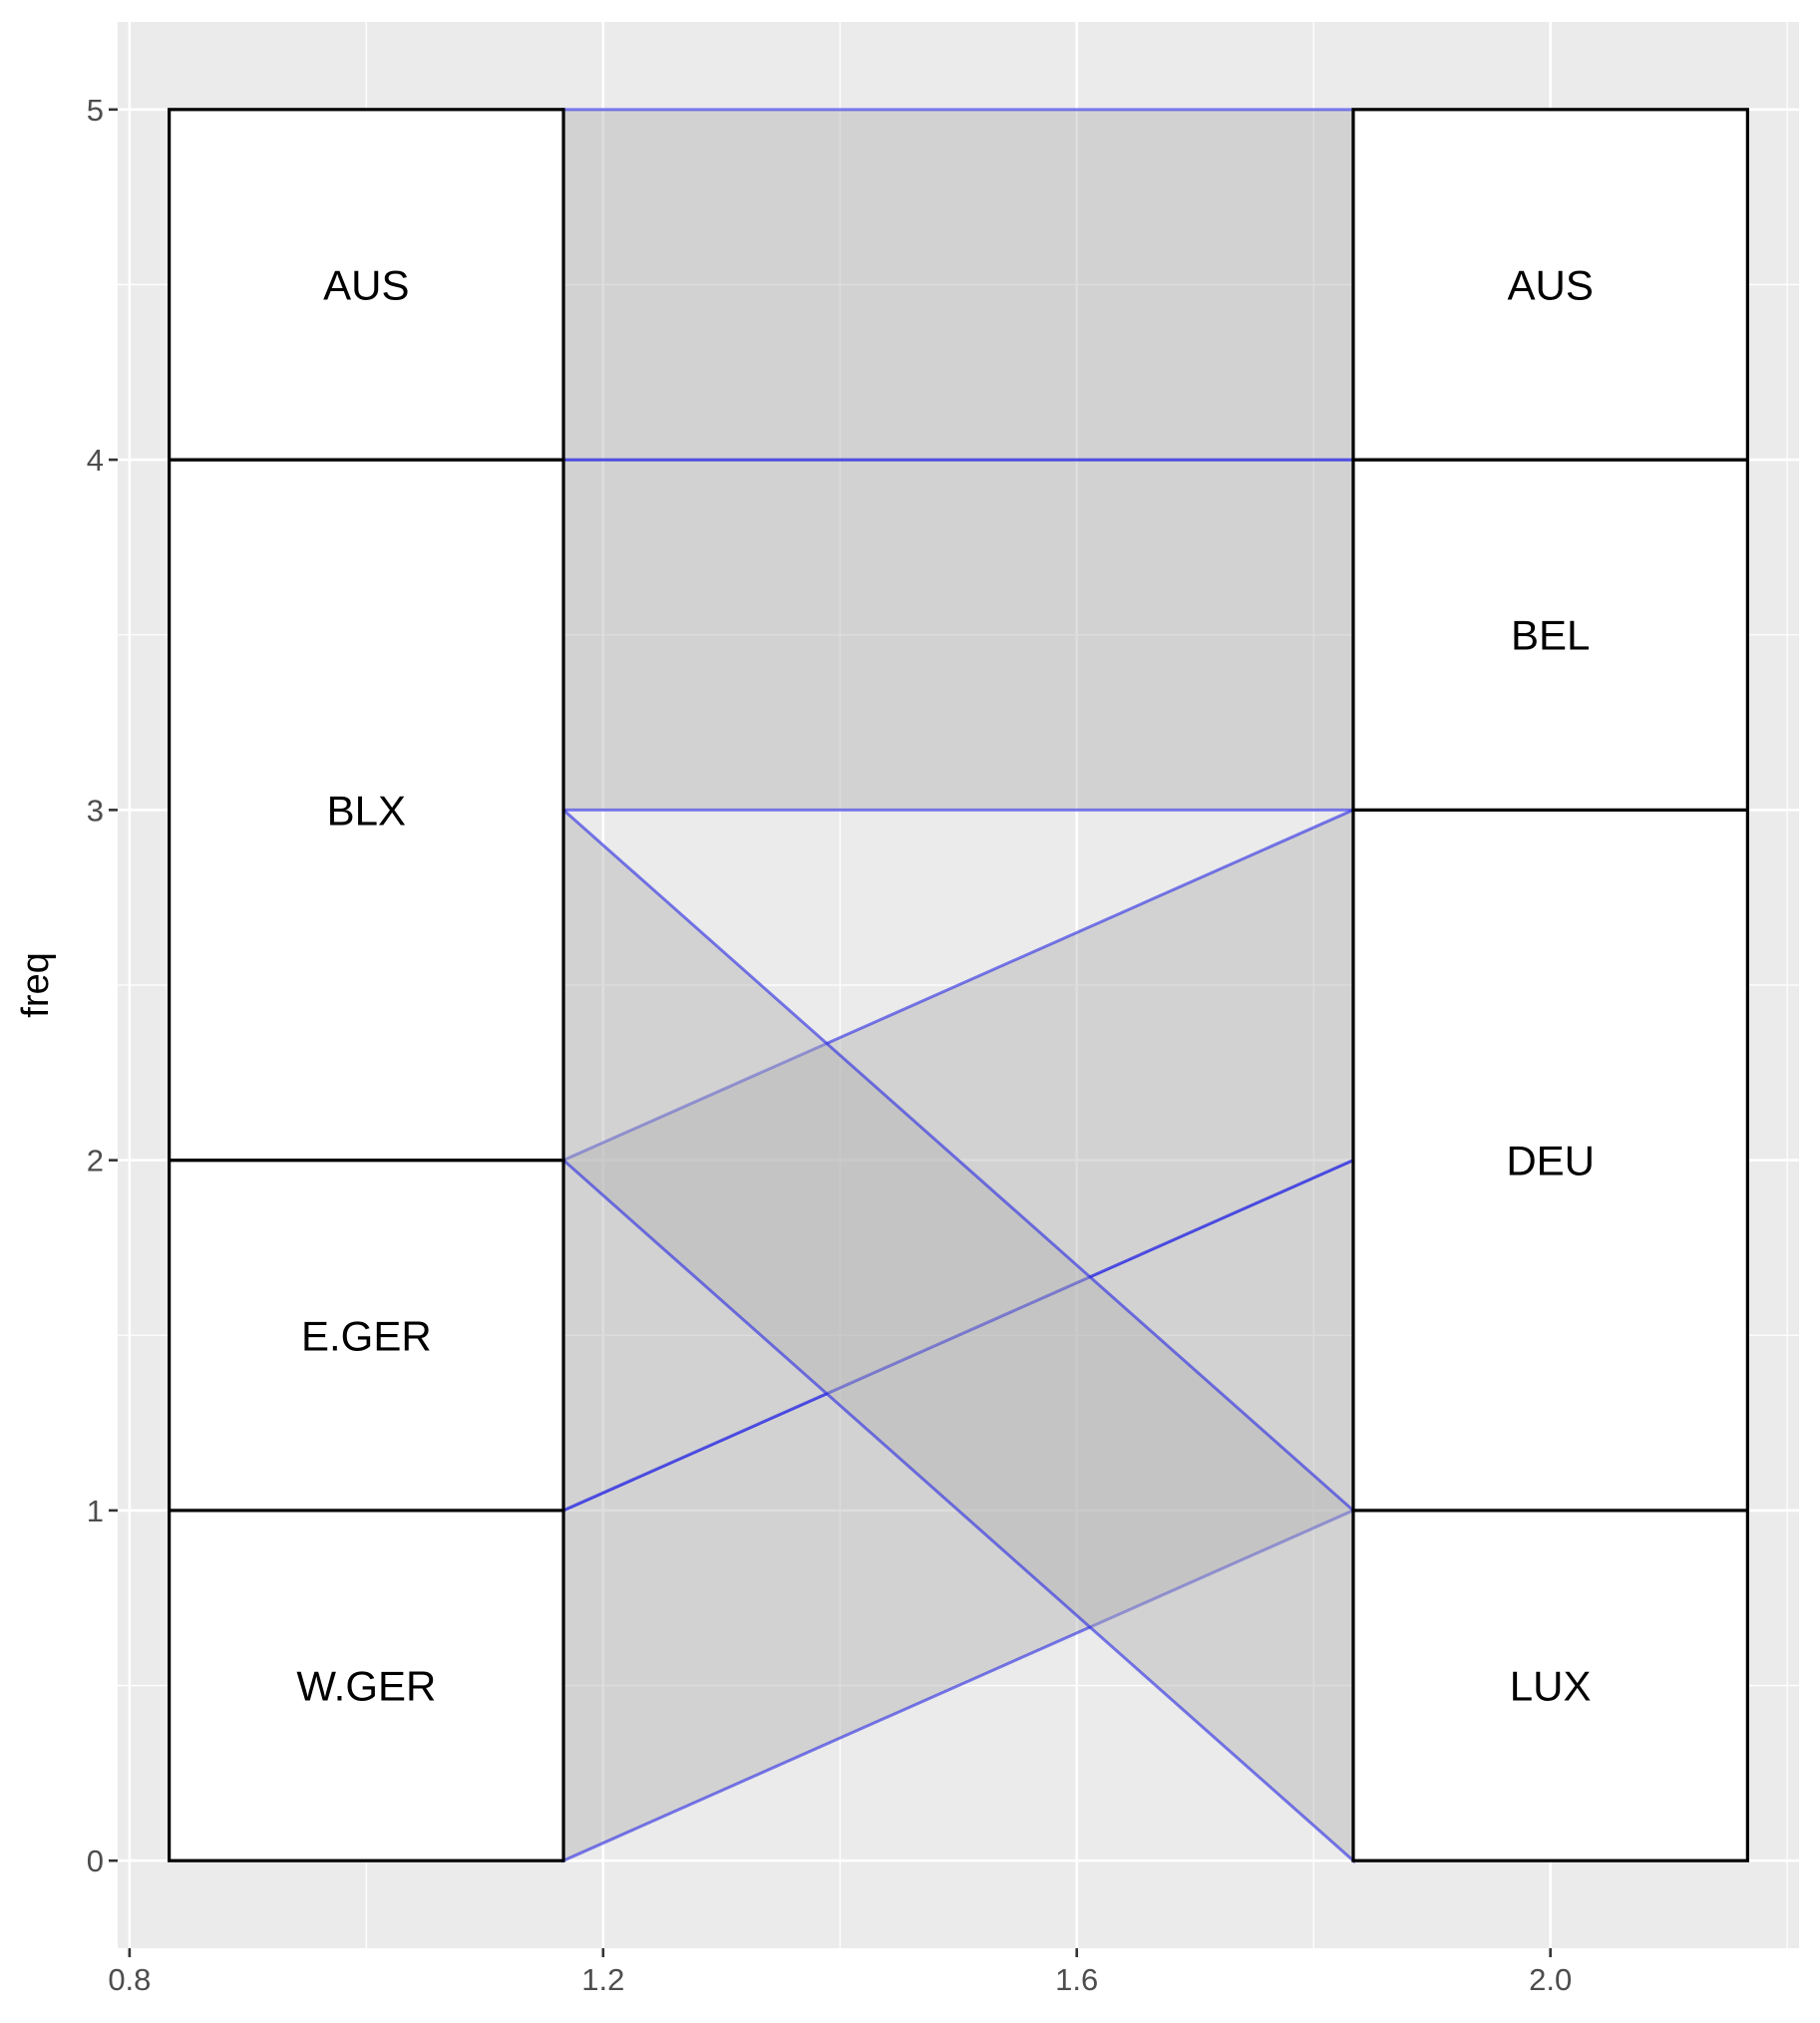  I want to click on stratum-box-1-eger, so click(366, 1336).